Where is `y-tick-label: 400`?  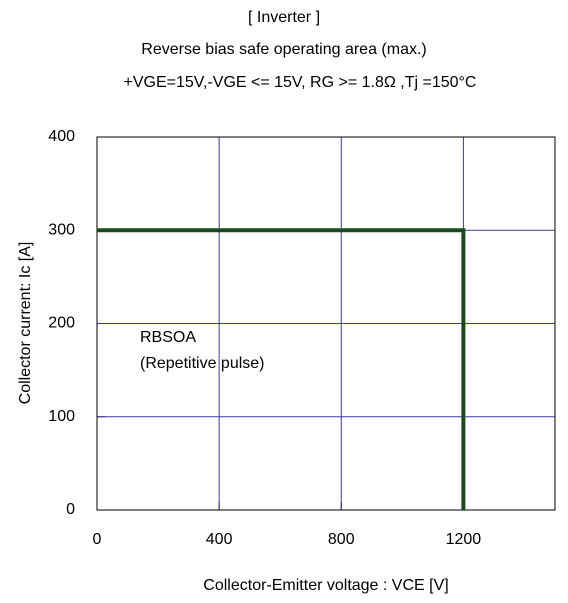 y-tick-label: 400 is located at coordinates (61, 136).